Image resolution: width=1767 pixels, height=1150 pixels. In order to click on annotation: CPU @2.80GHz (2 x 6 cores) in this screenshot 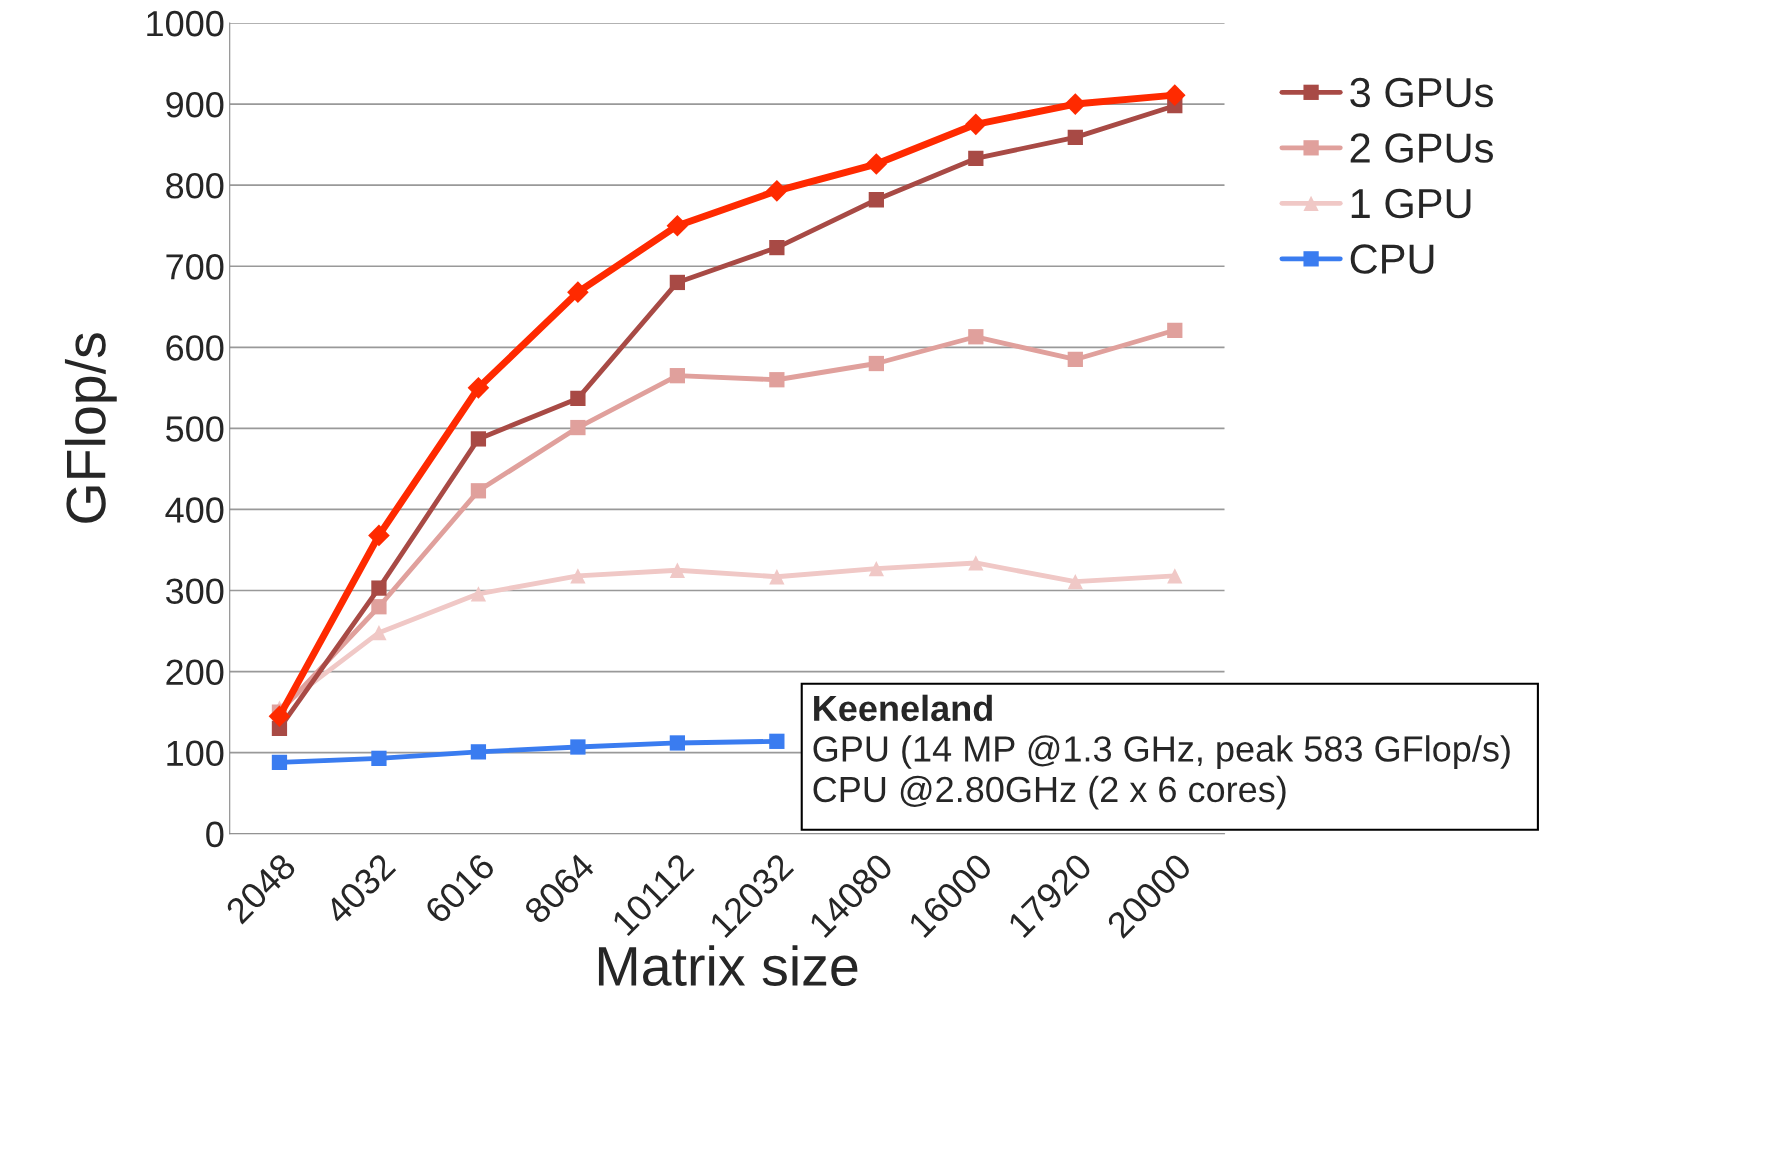, I will do `click(1049, 792)`.